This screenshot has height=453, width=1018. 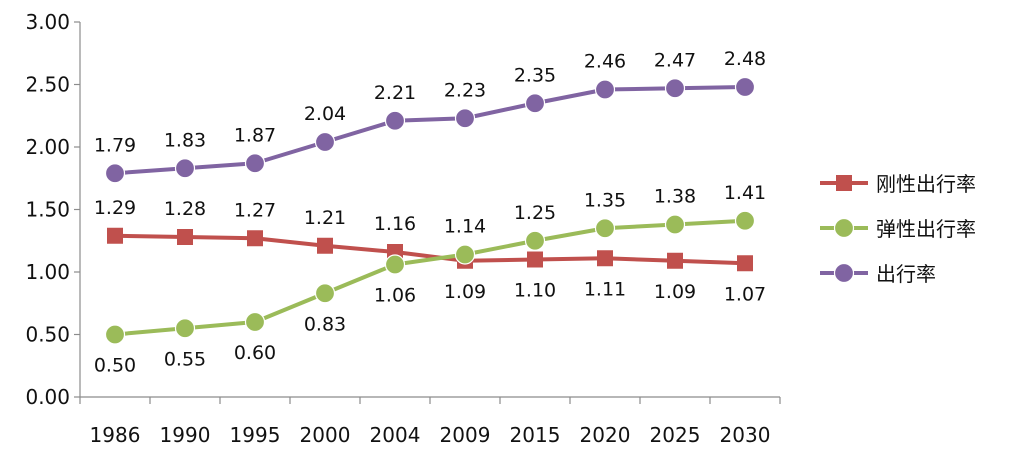 I want to click on data-label: 1.29, so click(x=115, y=208).